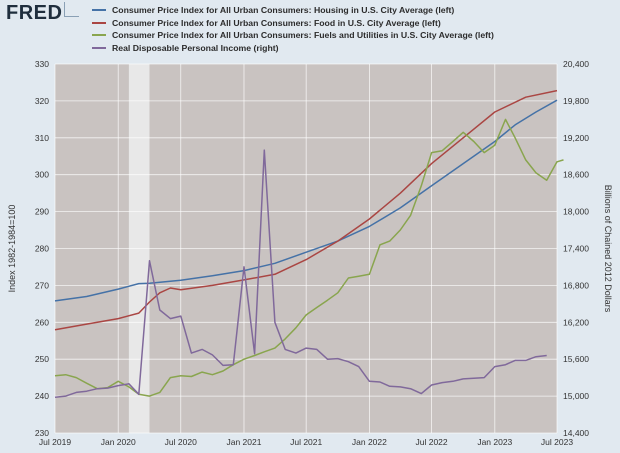 This screenshot has width=620, height=453. Describe the element at coordinates (243, 442) in the screenshot. I see `x-tick-label: Jan 2021` at that location.